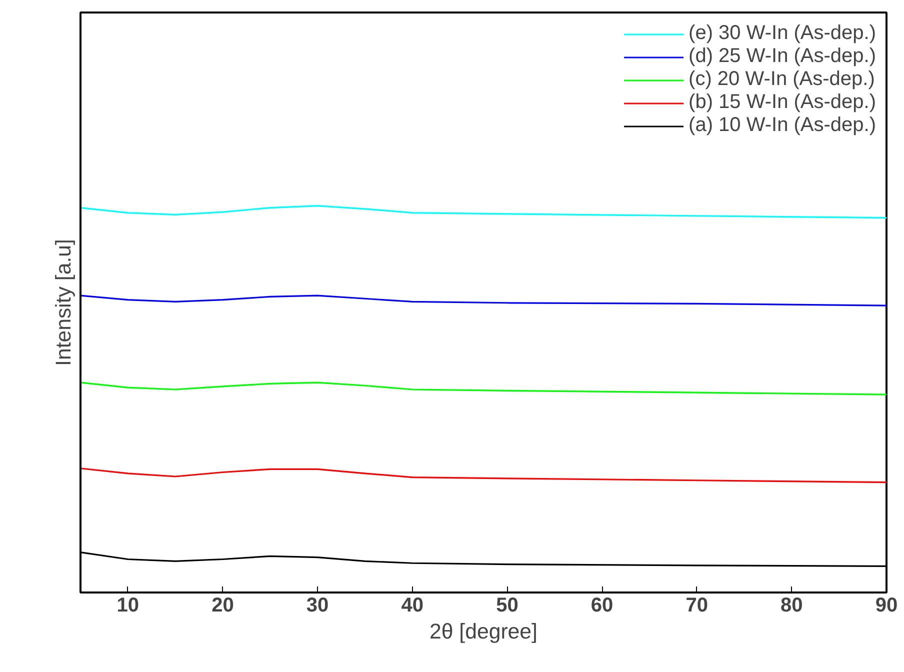 The width and height of the screenshot is (904, 672). I want to click on y-axis-title: Intensity [a.u], so click(64, 302).